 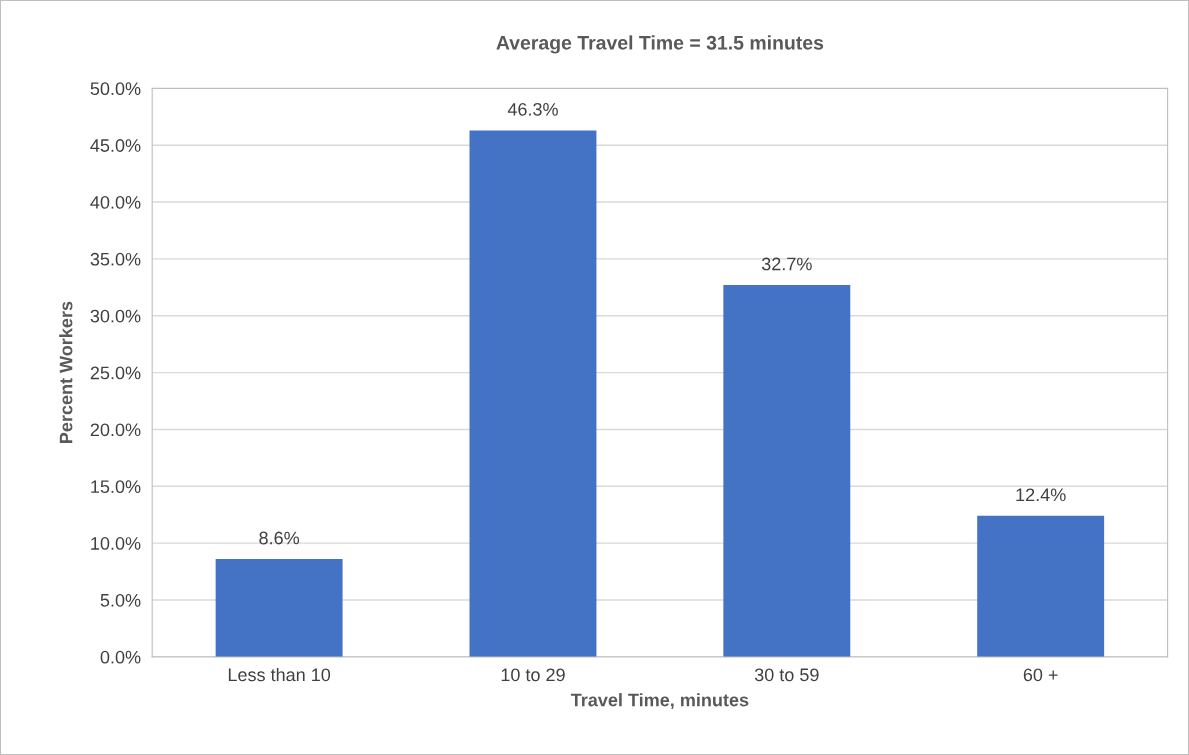 I want to click on x-tick-label: 10 to 29, so click(x=533, y=675).